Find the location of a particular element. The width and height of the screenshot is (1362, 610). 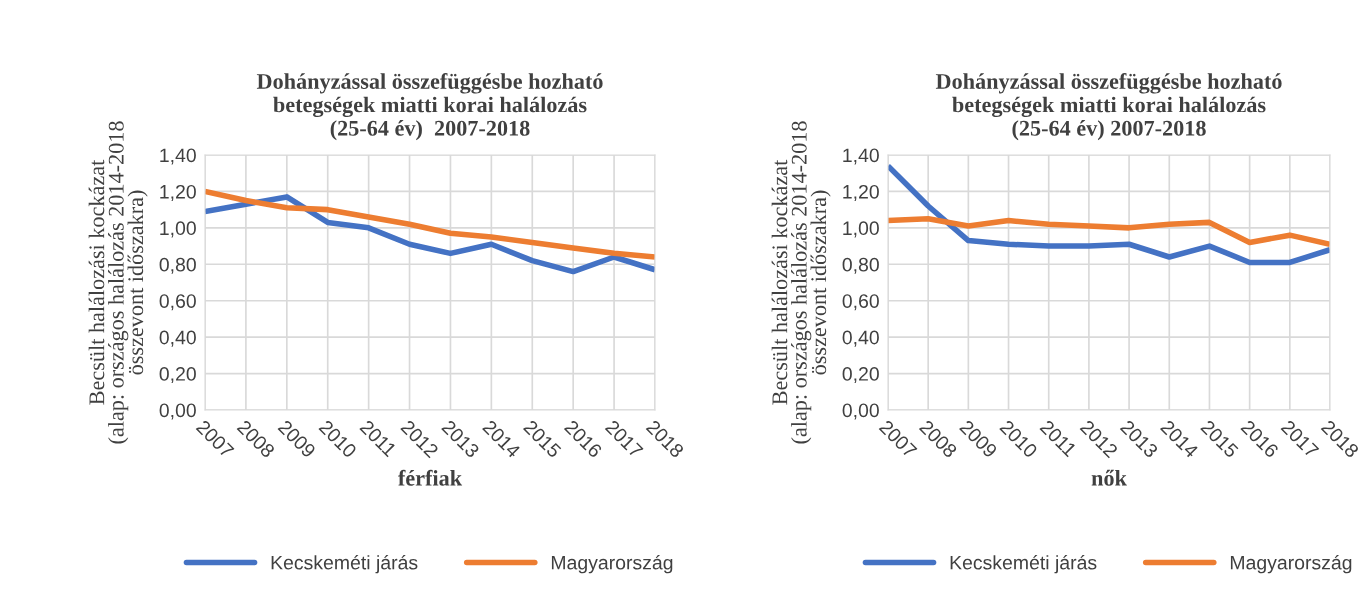

x-axis-title: férfiak is located at coordinates (430, 477).